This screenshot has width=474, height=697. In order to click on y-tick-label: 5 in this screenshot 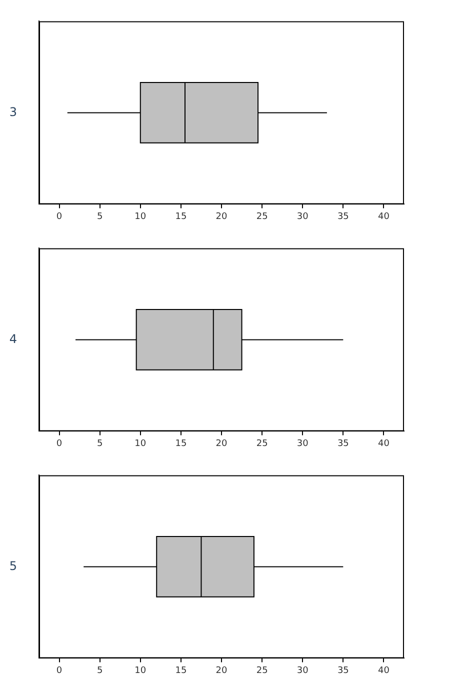, I will do `click(13, 565)`.